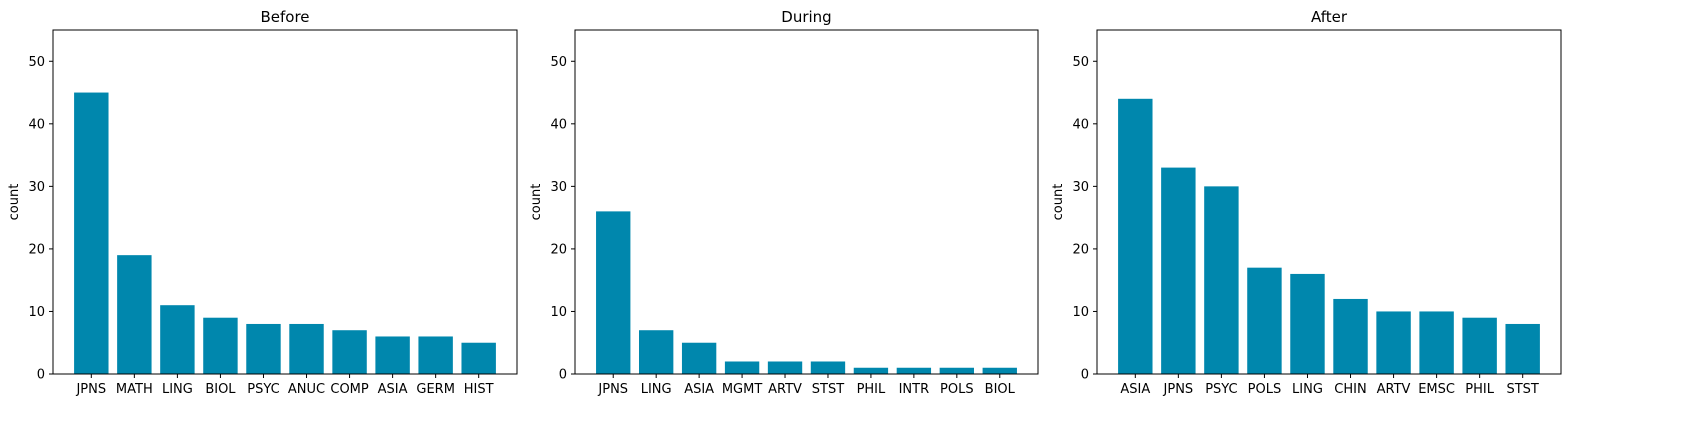 This screenshot has width=1686, height=439. What do you see at coordinates (134, 389) in the screenshot?
I see `x-tick-label: MATH` at bounding box center [134, 389].